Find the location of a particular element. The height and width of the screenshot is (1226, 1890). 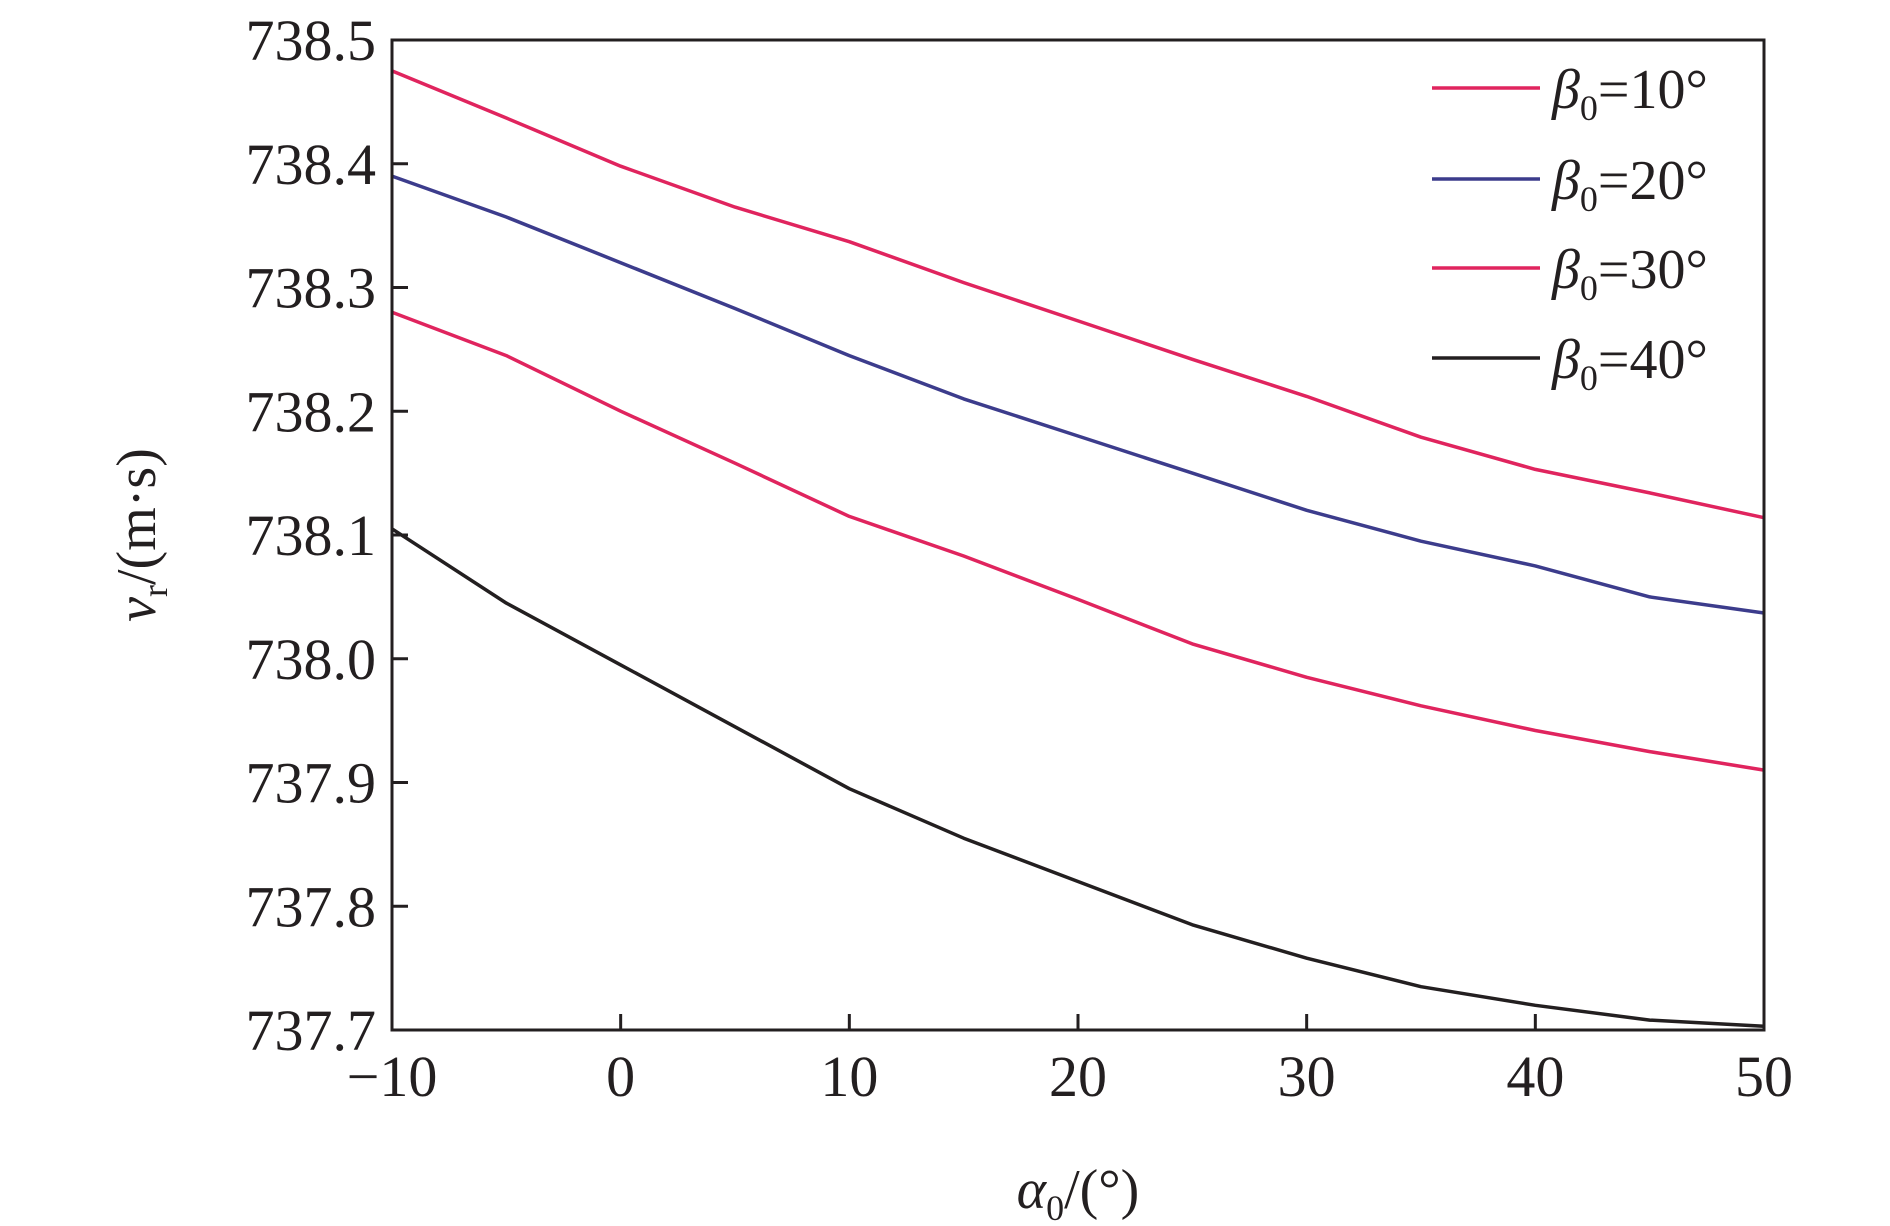

y-tick-label: 737.8 is located at coordinates (311, 906).